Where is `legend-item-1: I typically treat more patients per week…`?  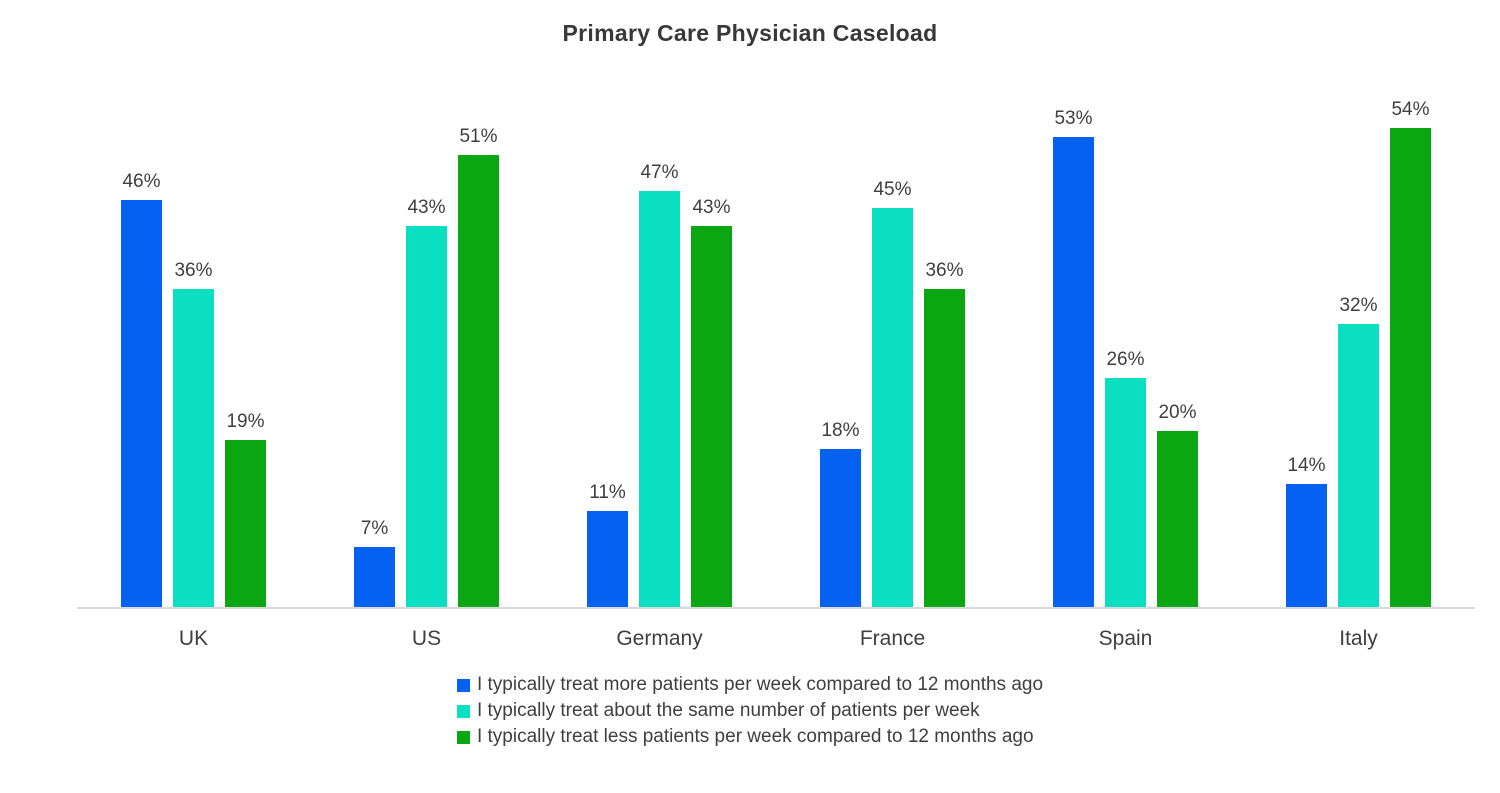
legend-item-1: I typically treat more patients per week… is located at coordinates (750, 685).